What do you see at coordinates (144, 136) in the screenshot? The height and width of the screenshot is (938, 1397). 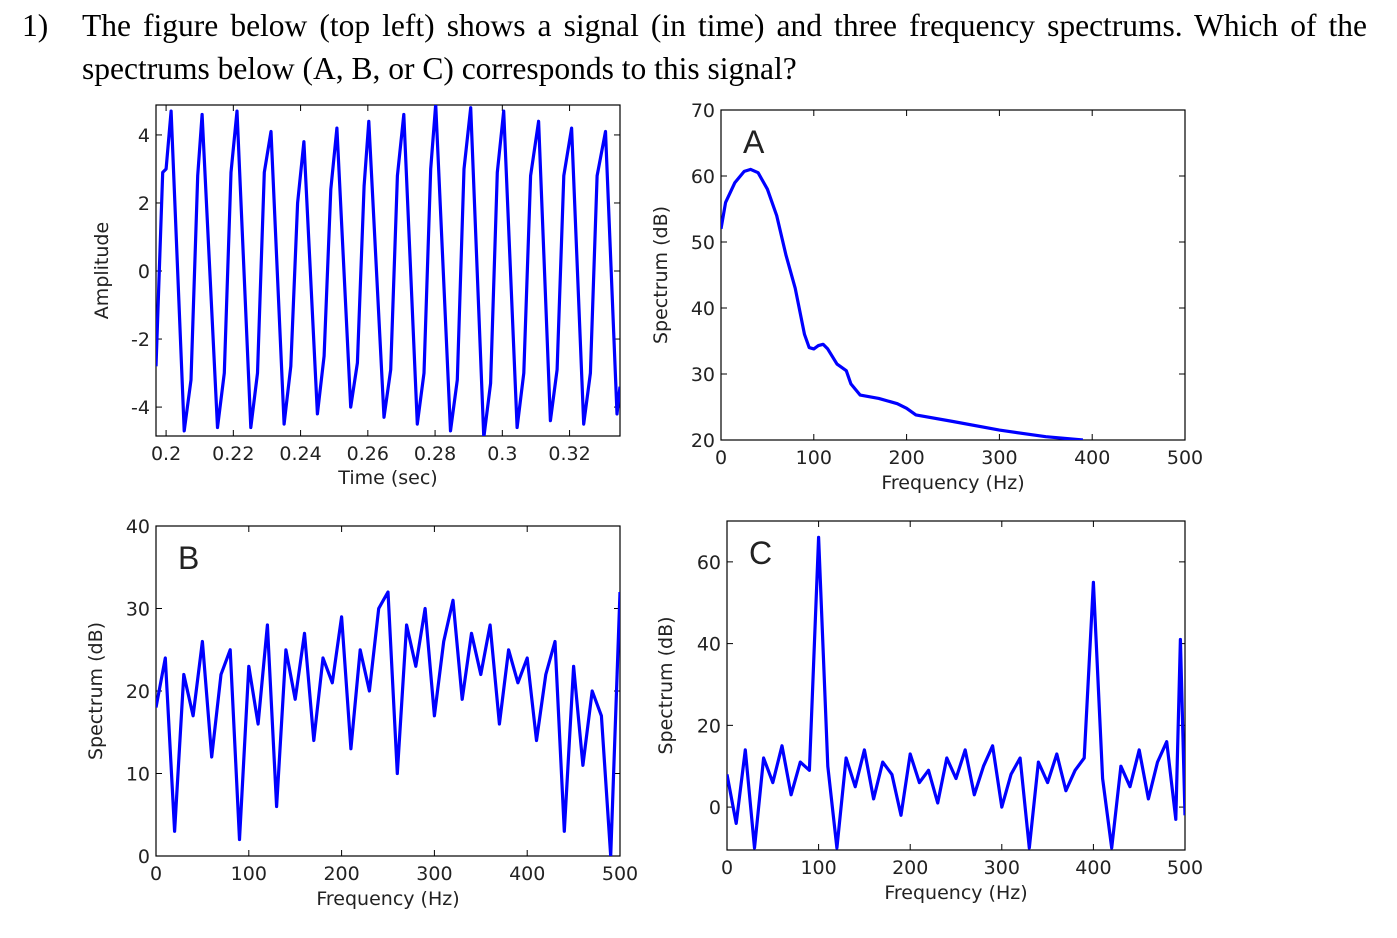 I see `y-tick-label: 4` at bounding box center [144, 136].